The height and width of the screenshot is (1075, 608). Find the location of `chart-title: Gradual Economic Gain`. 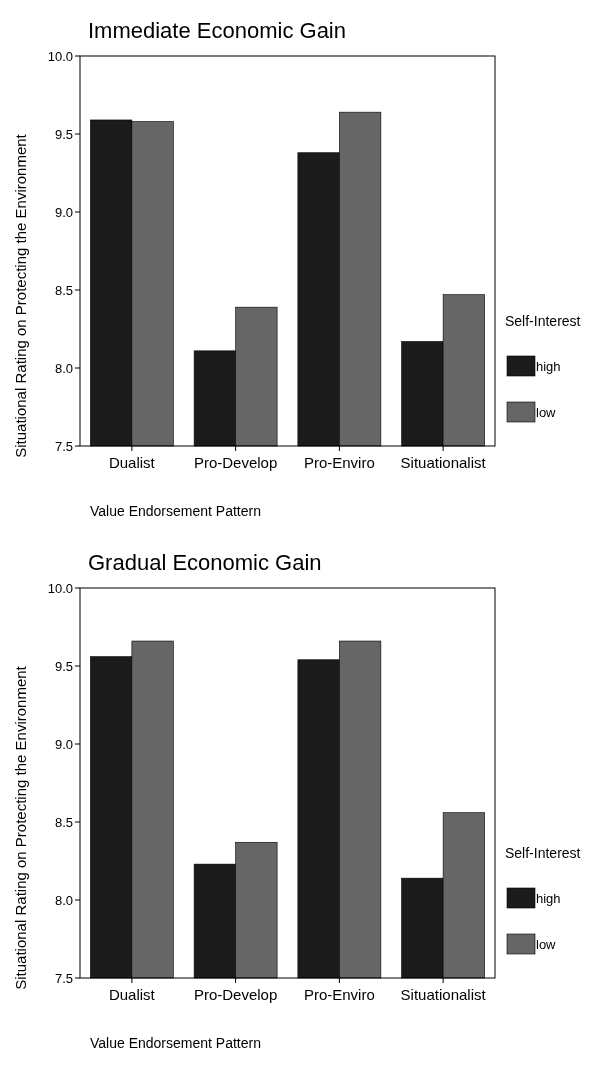

chart-title: Gradual Economic Gain is located at coordinates (205, 562).